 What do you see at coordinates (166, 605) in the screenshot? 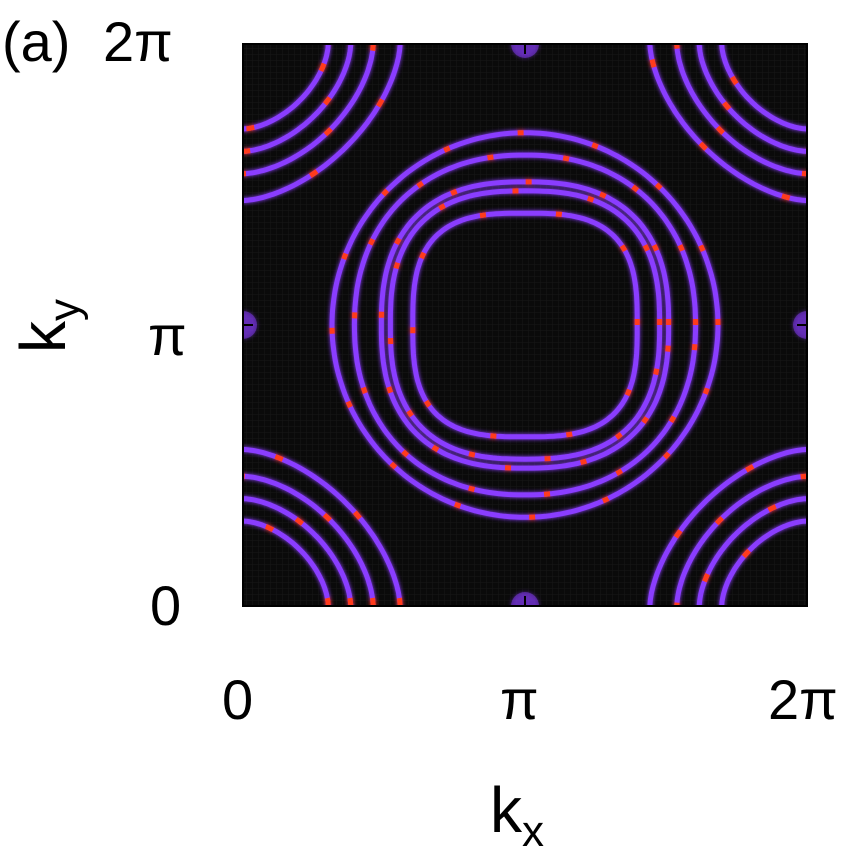
I see `y-tick-label-0: 0` at bounding box center [166, 605].